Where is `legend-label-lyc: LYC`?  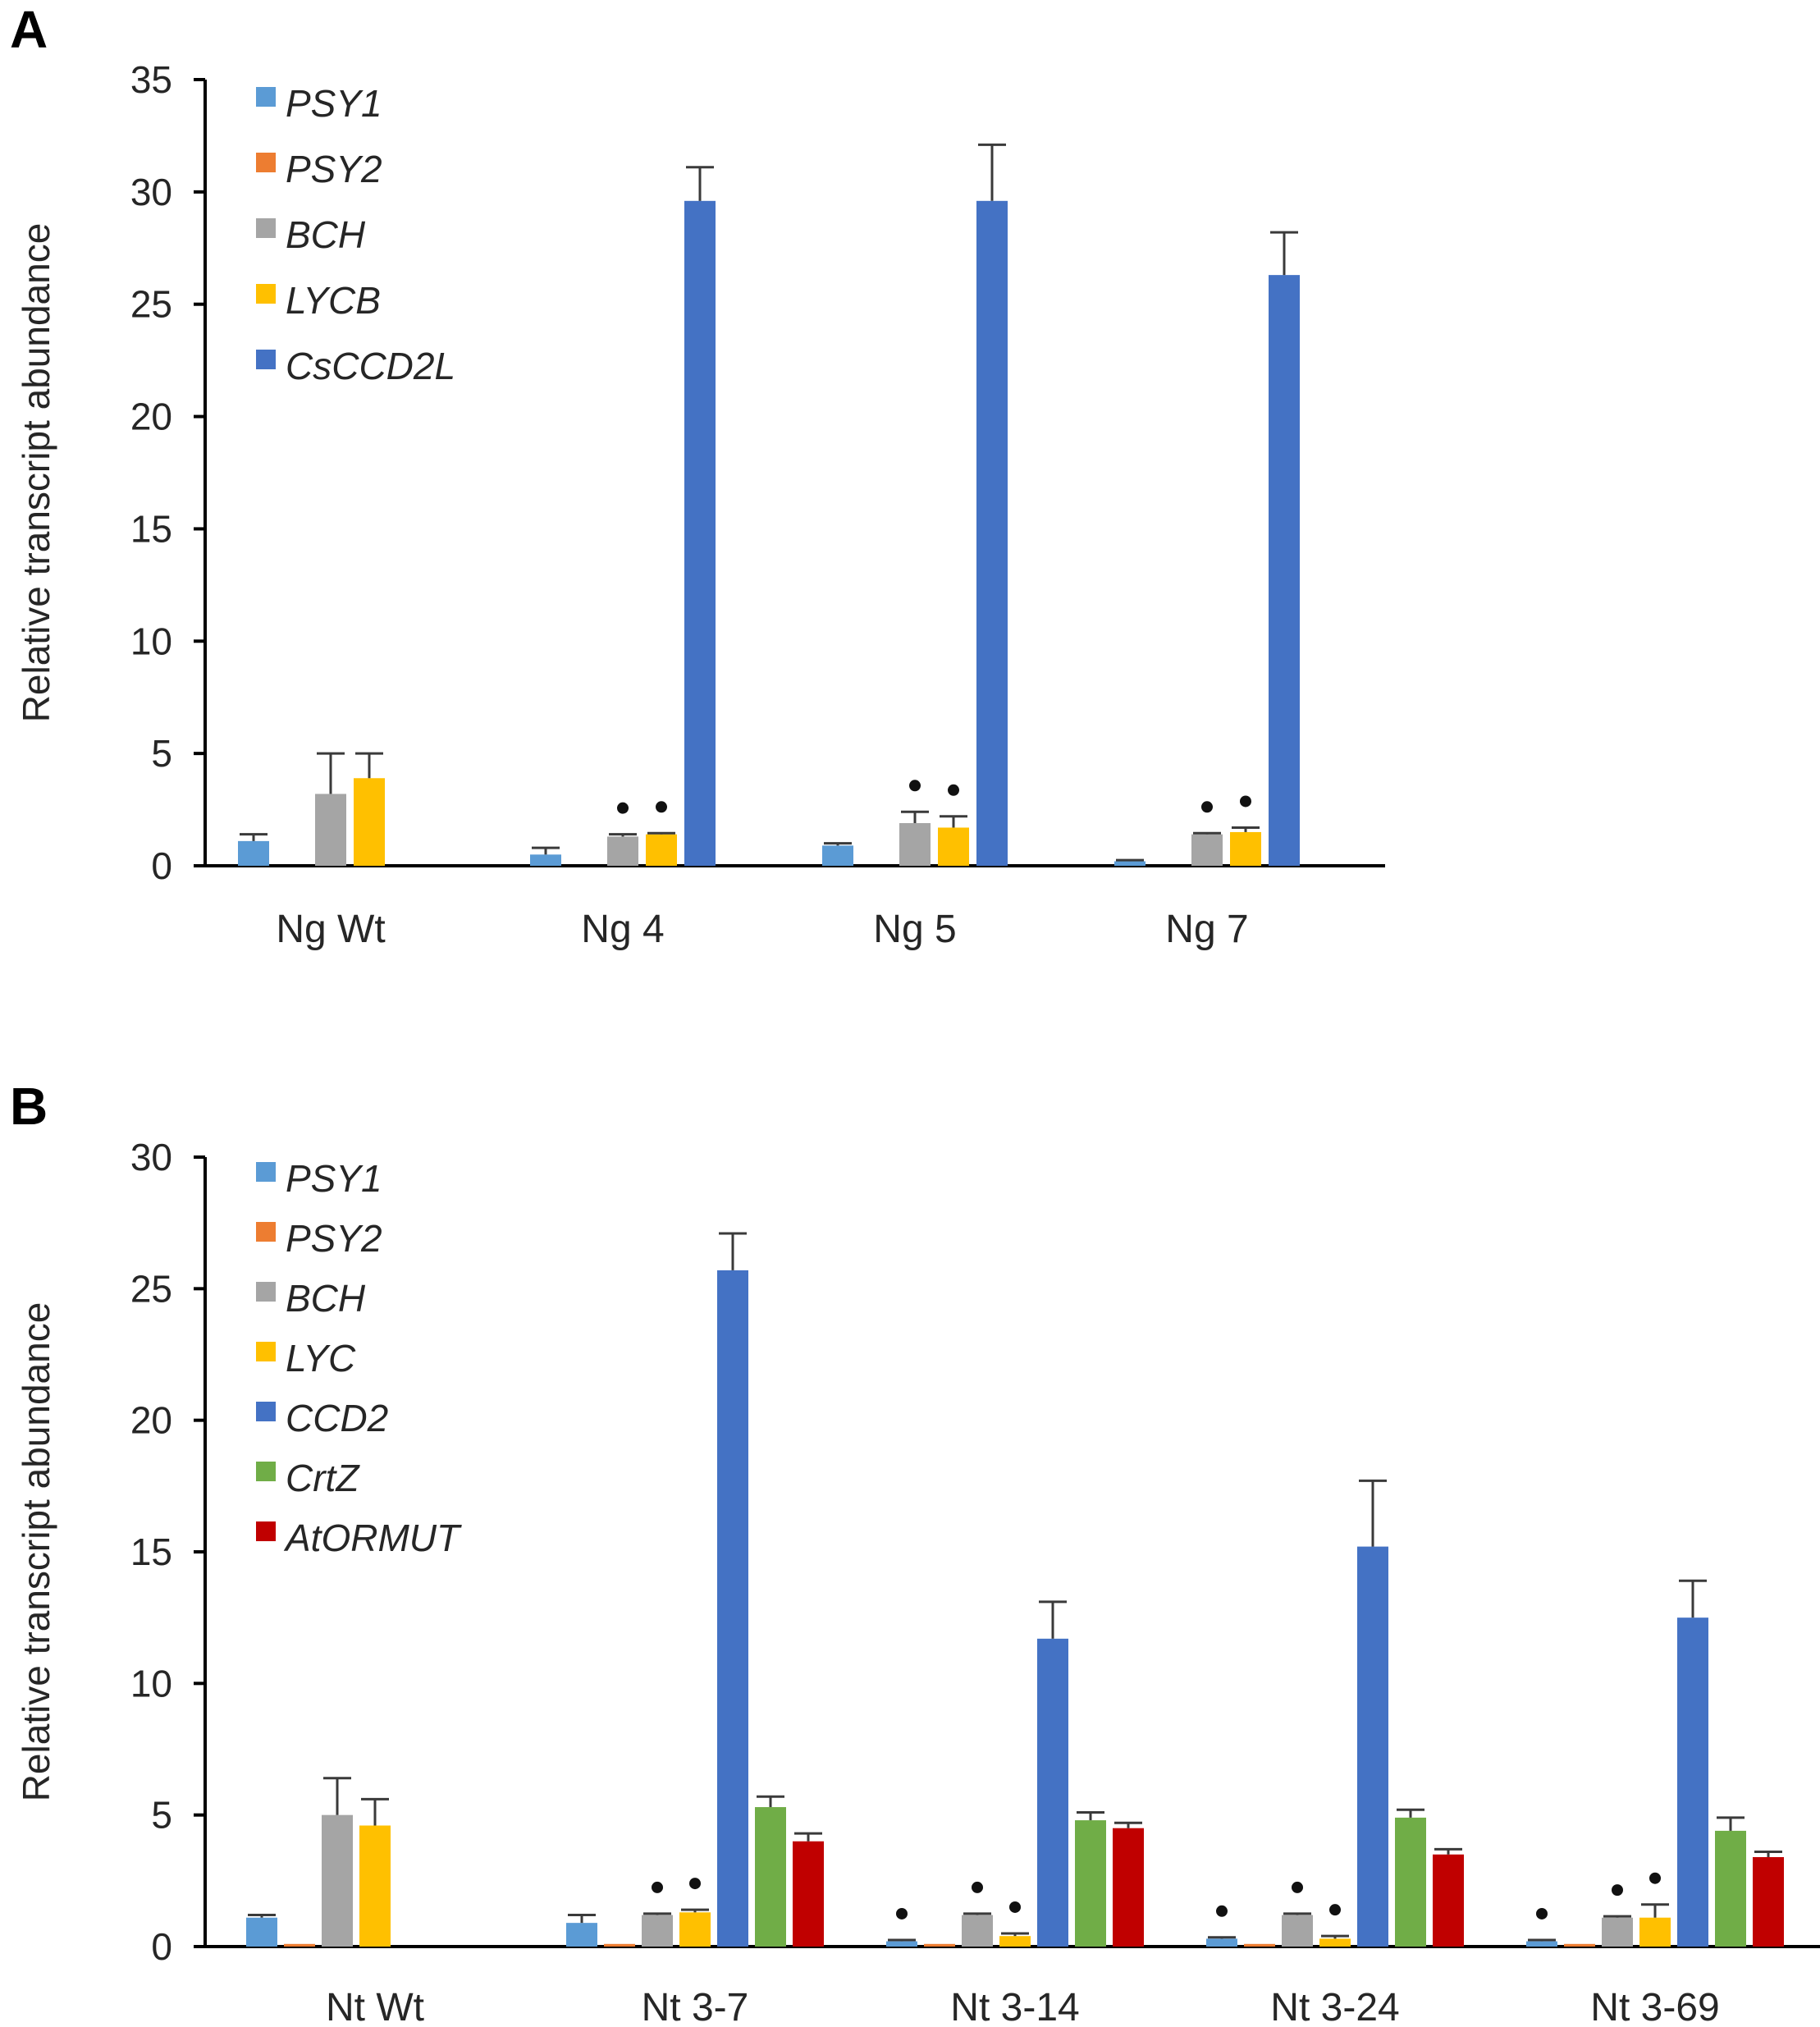
legend-label-lyc: LYC is located at coordinates (321, 1359).